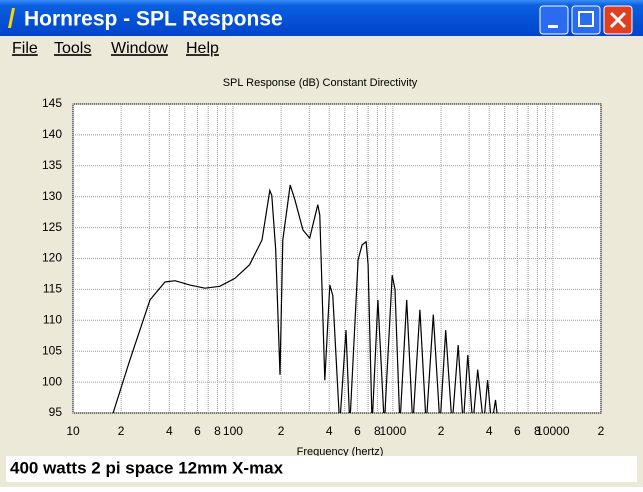 This screenshot has height=492, width=643. I want to click on menu-item: Tools, so click(72, 48).